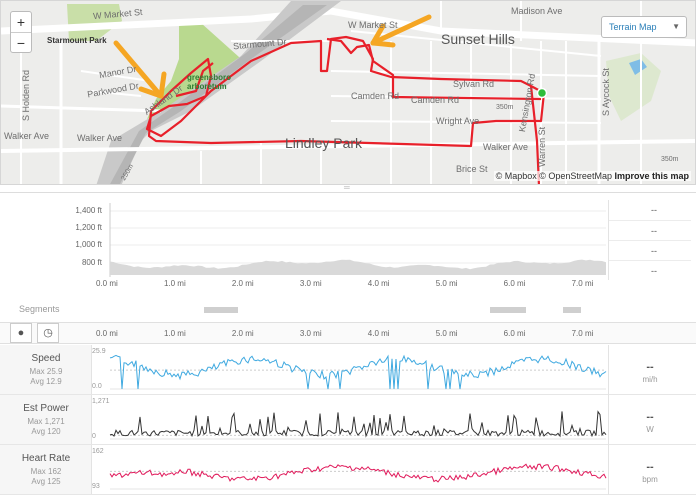 This screenshot has width=696, height=500. Describe the element at coordinates (516, 176) in the screenshot. I see `mapbox-link: © Mapbox` at that location.